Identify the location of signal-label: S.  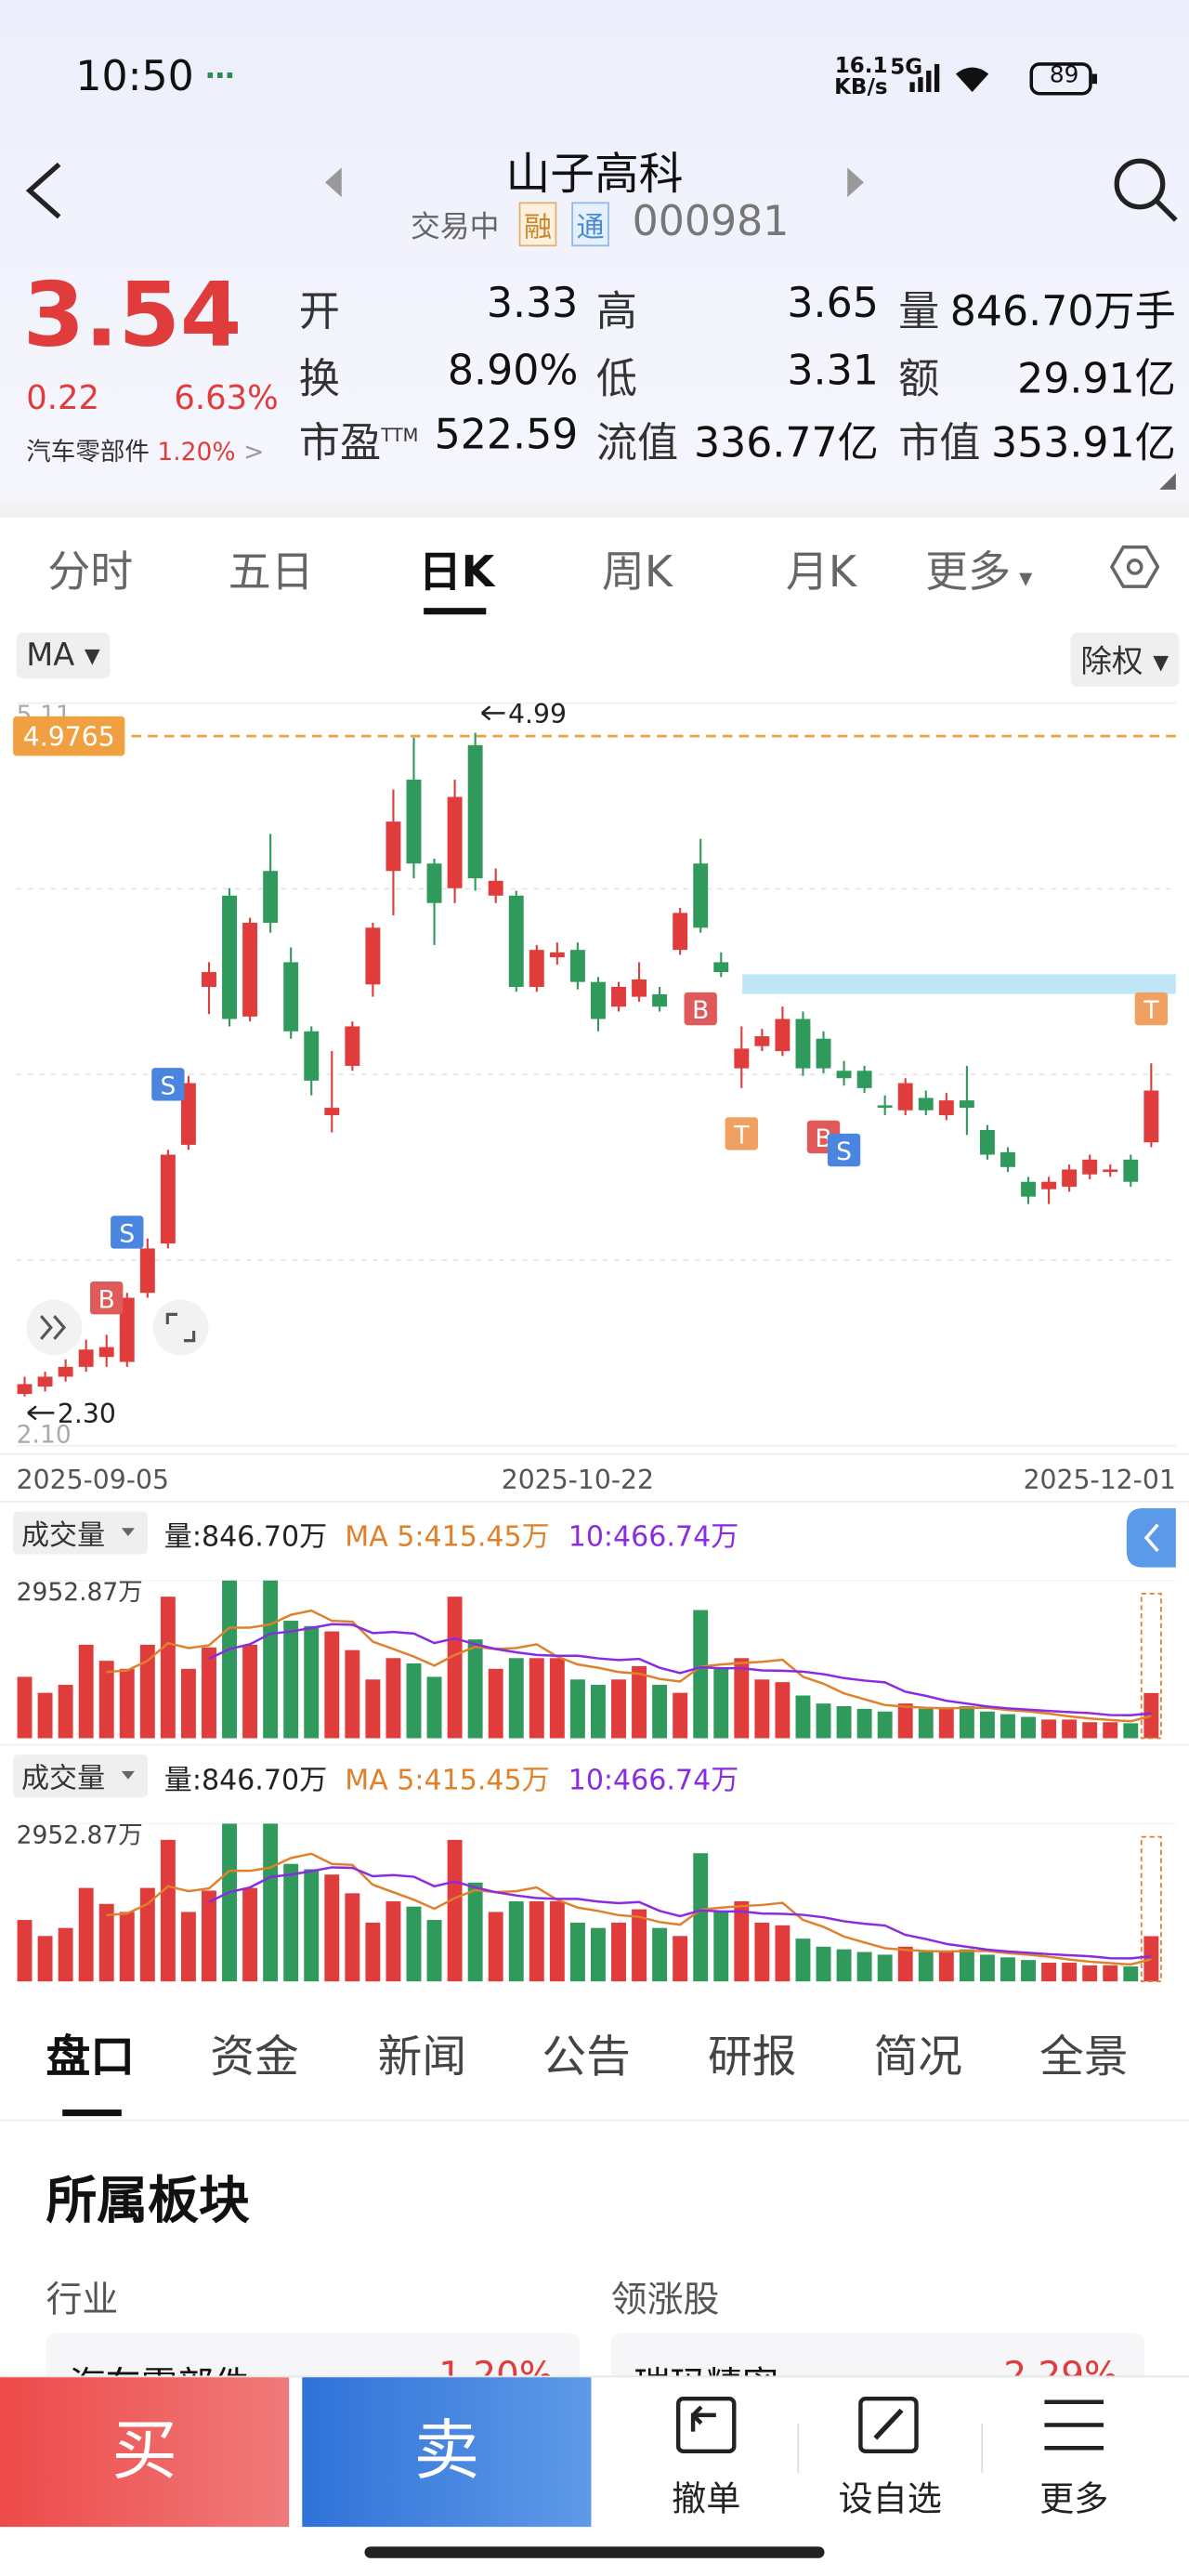
(844, 1151).